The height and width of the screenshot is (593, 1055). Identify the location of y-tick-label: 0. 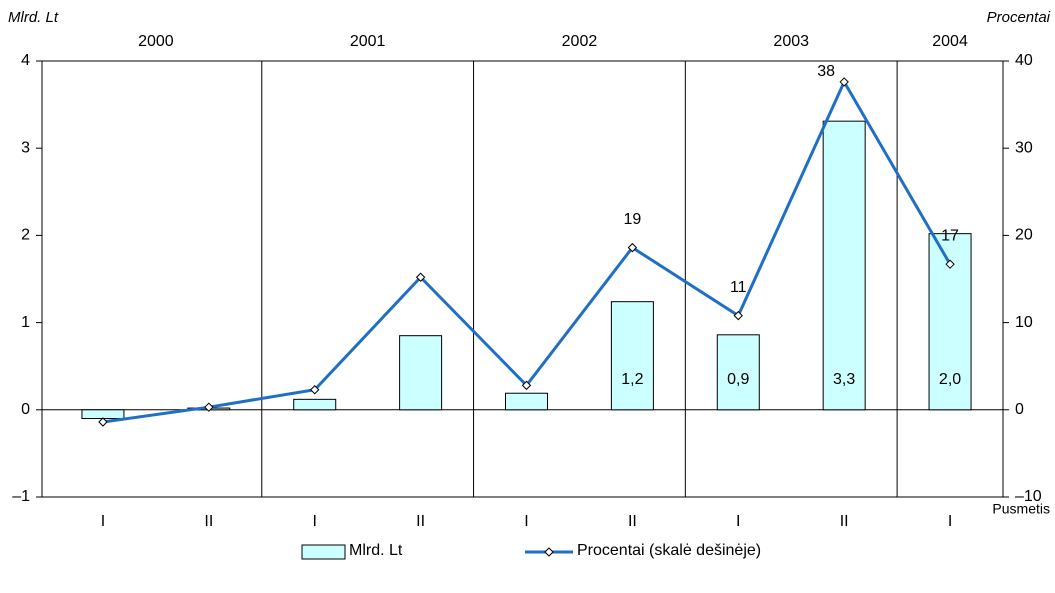
(25, 409).